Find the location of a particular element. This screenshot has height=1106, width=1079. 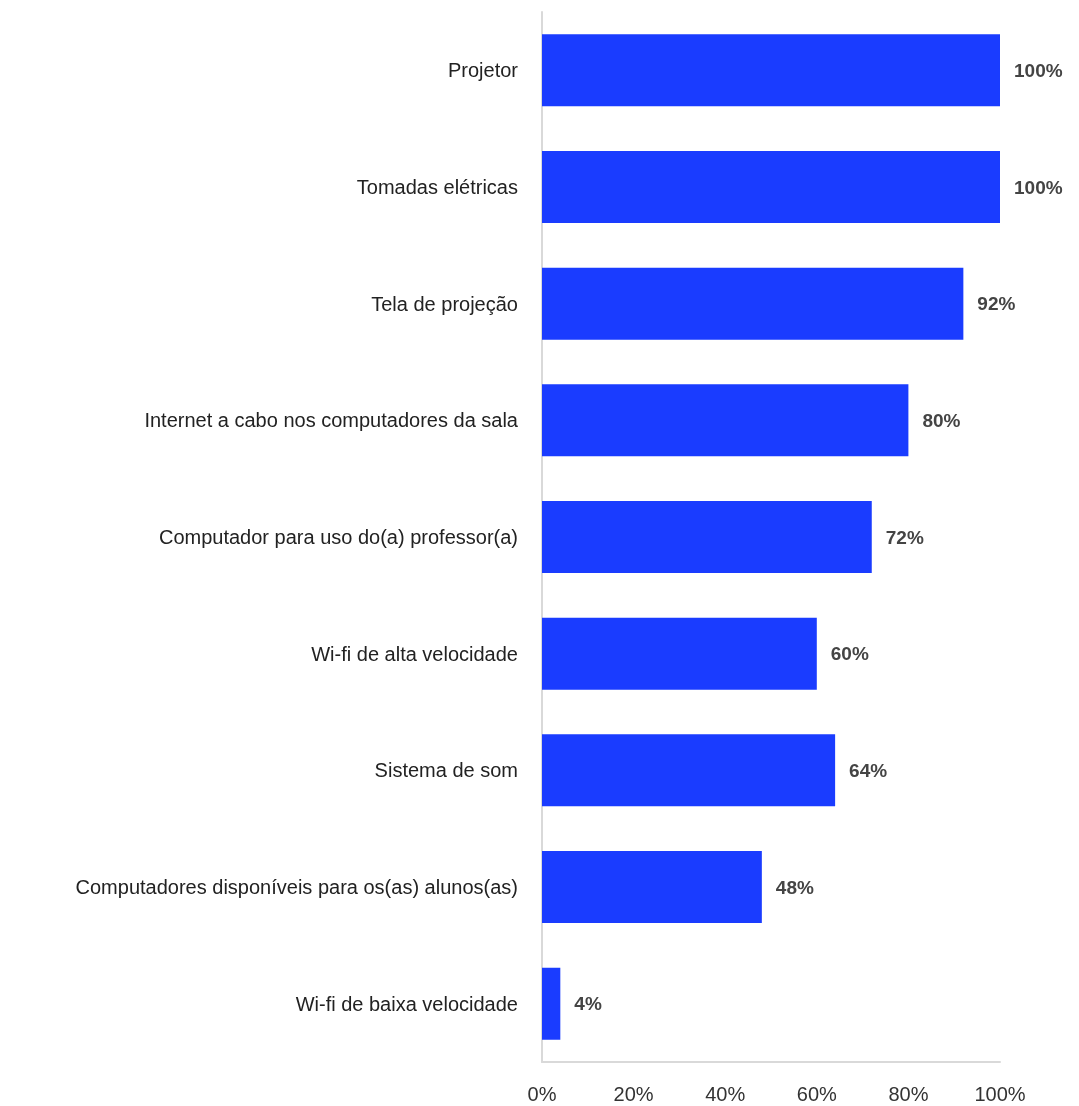

y-tick-label: Wi-fi de baixa velocidade is located at coordinates (406, 1003).